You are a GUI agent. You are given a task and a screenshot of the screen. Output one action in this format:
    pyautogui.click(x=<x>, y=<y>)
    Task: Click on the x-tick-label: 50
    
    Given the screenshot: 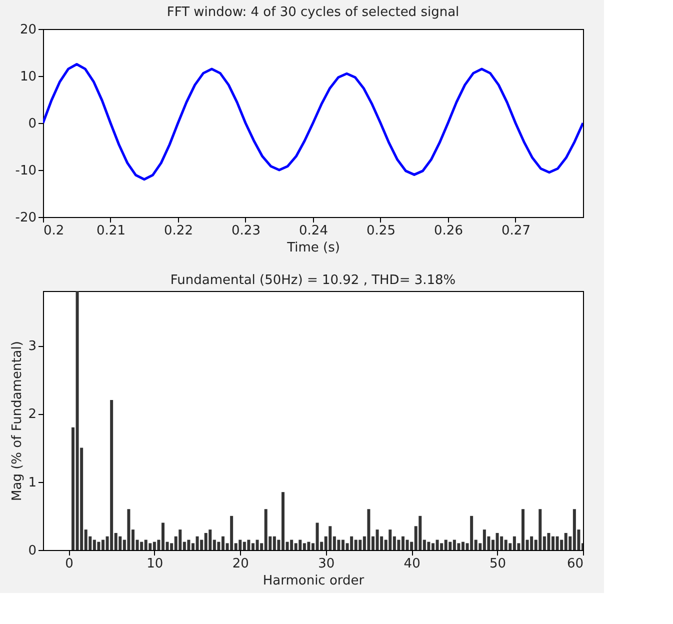 What is the action you would take?
    pyautogui.click(x=498, y=564)
    